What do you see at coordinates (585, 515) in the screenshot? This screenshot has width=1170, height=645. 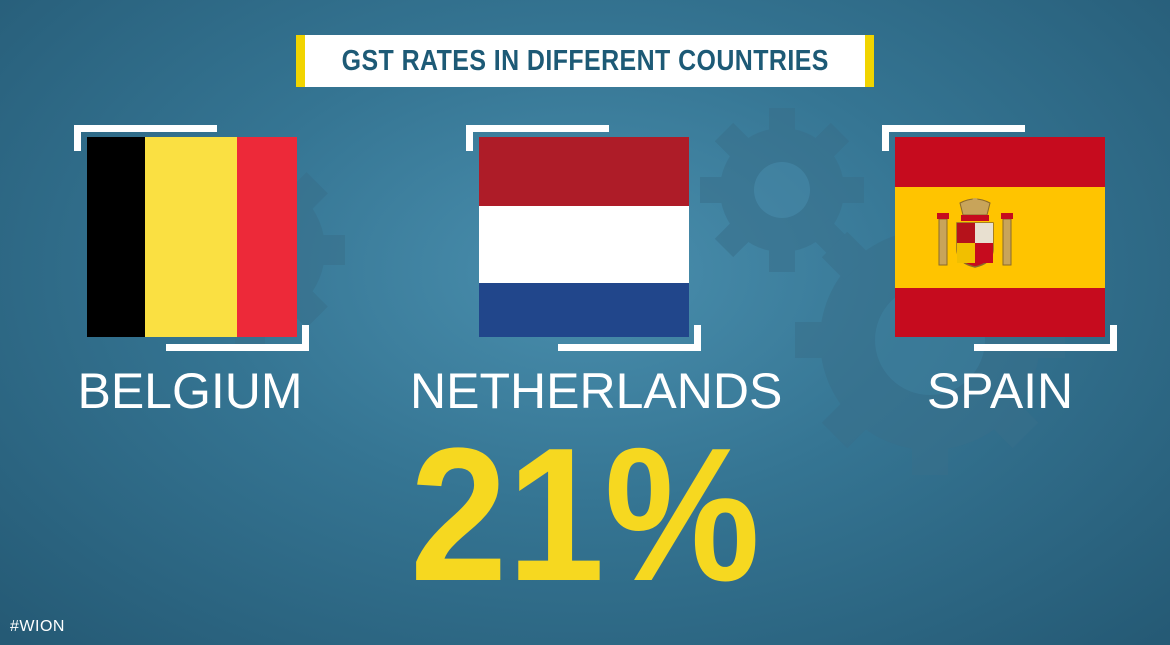 I see `gst-rate-value: 21%` at bounding box center [585, 515].